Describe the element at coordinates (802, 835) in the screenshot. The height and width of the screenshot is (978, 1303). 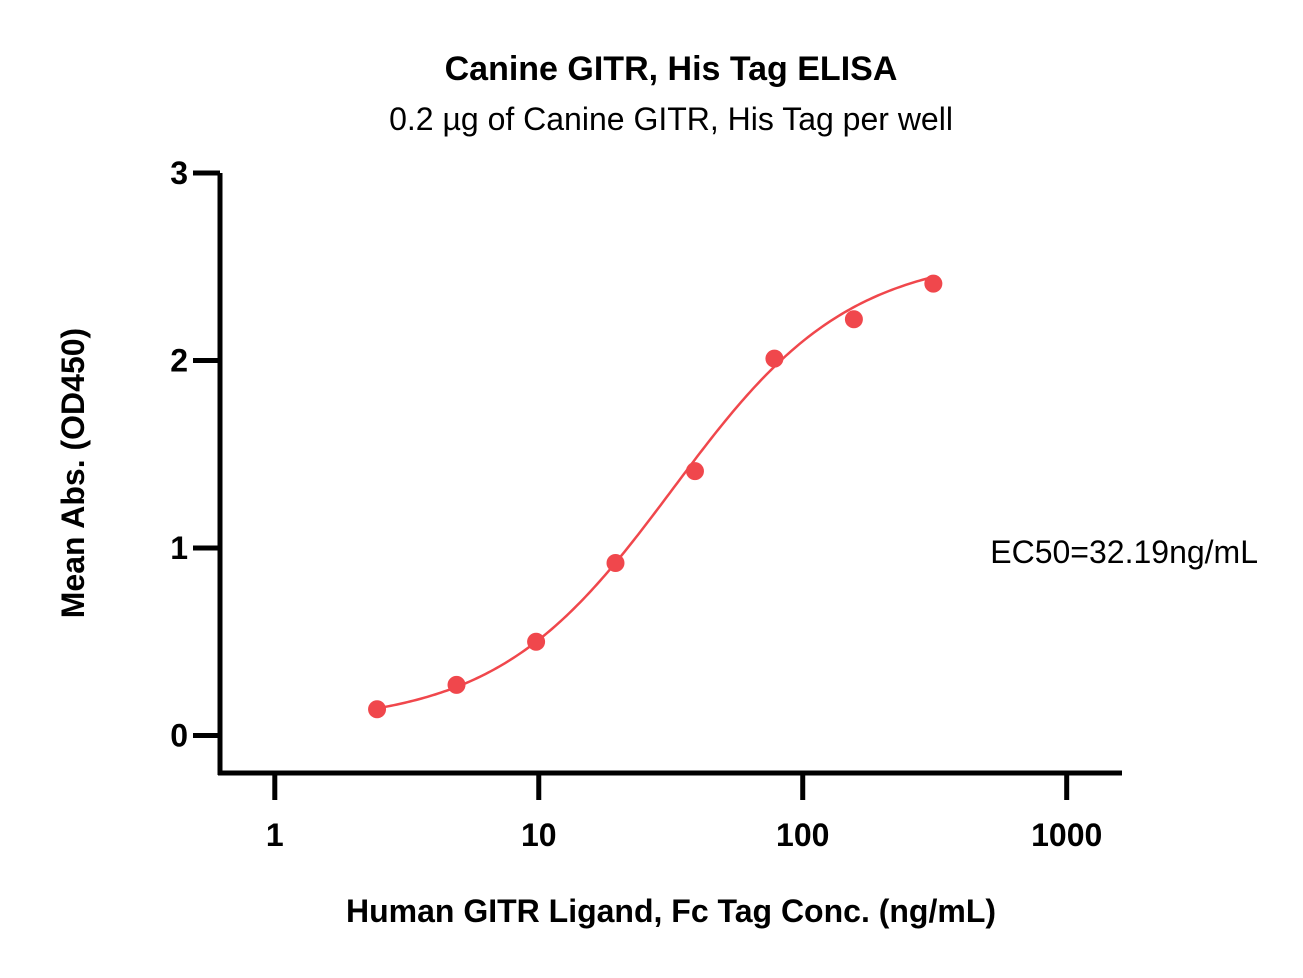
I see `x-tick-label-100: 100` at that location.